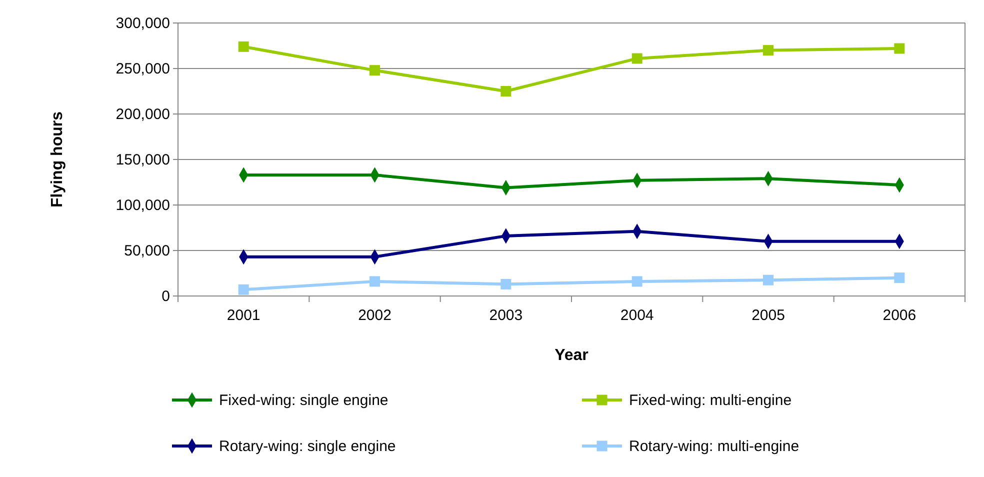  Describe the element at coordinates (307, 446) in the screenshot. I see `legend-label: Rotary-wing: single engine` at that location.